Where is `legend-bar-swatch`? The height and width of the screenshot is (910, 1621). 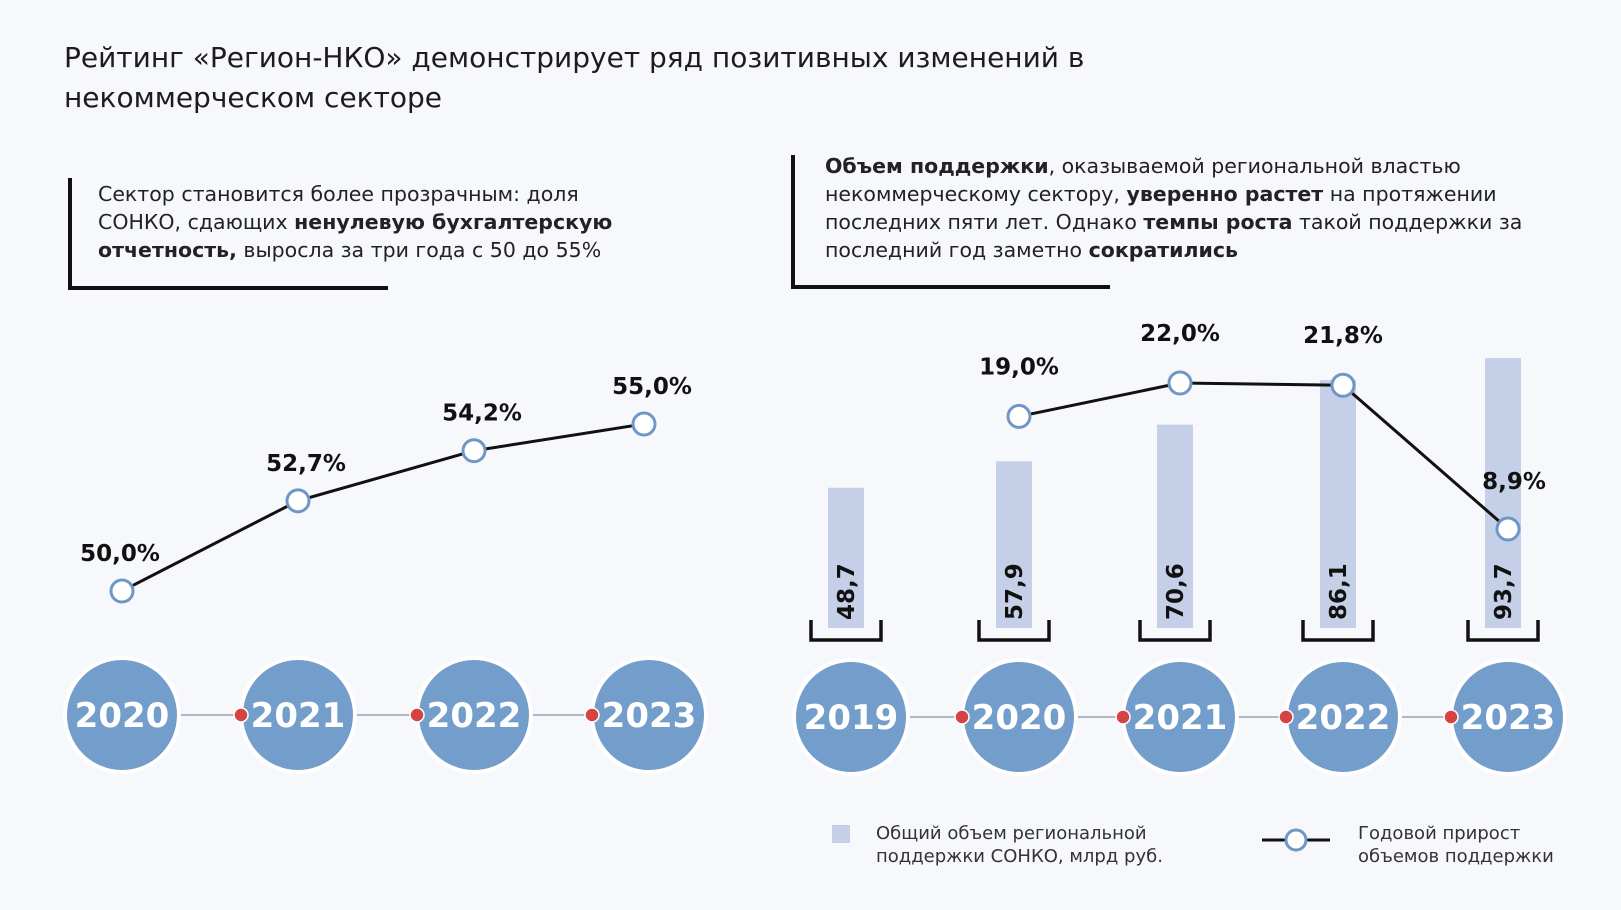 legend-bar-swatch is located at coordinates (841, 834).